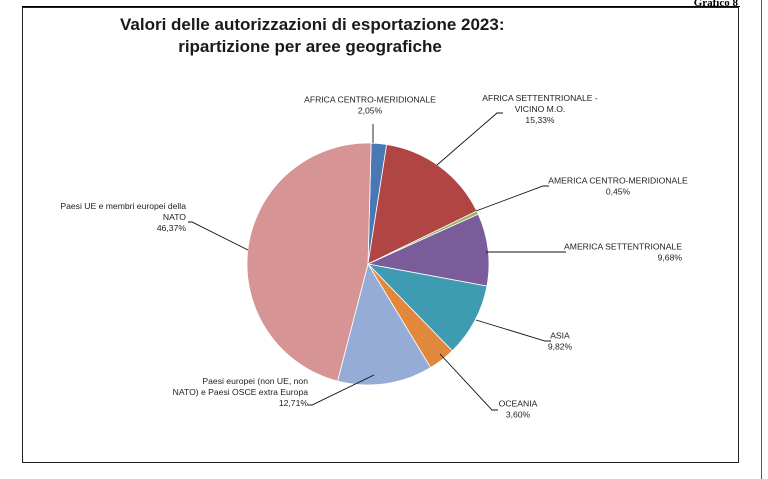 Image resolution: width=768 pixels, height=479 pixels. What do you see at coordinates (123, 206) in the screenshot?
I see `slice-name-label: Paesi UE e membri europei della` at bounding box center [123, 206].